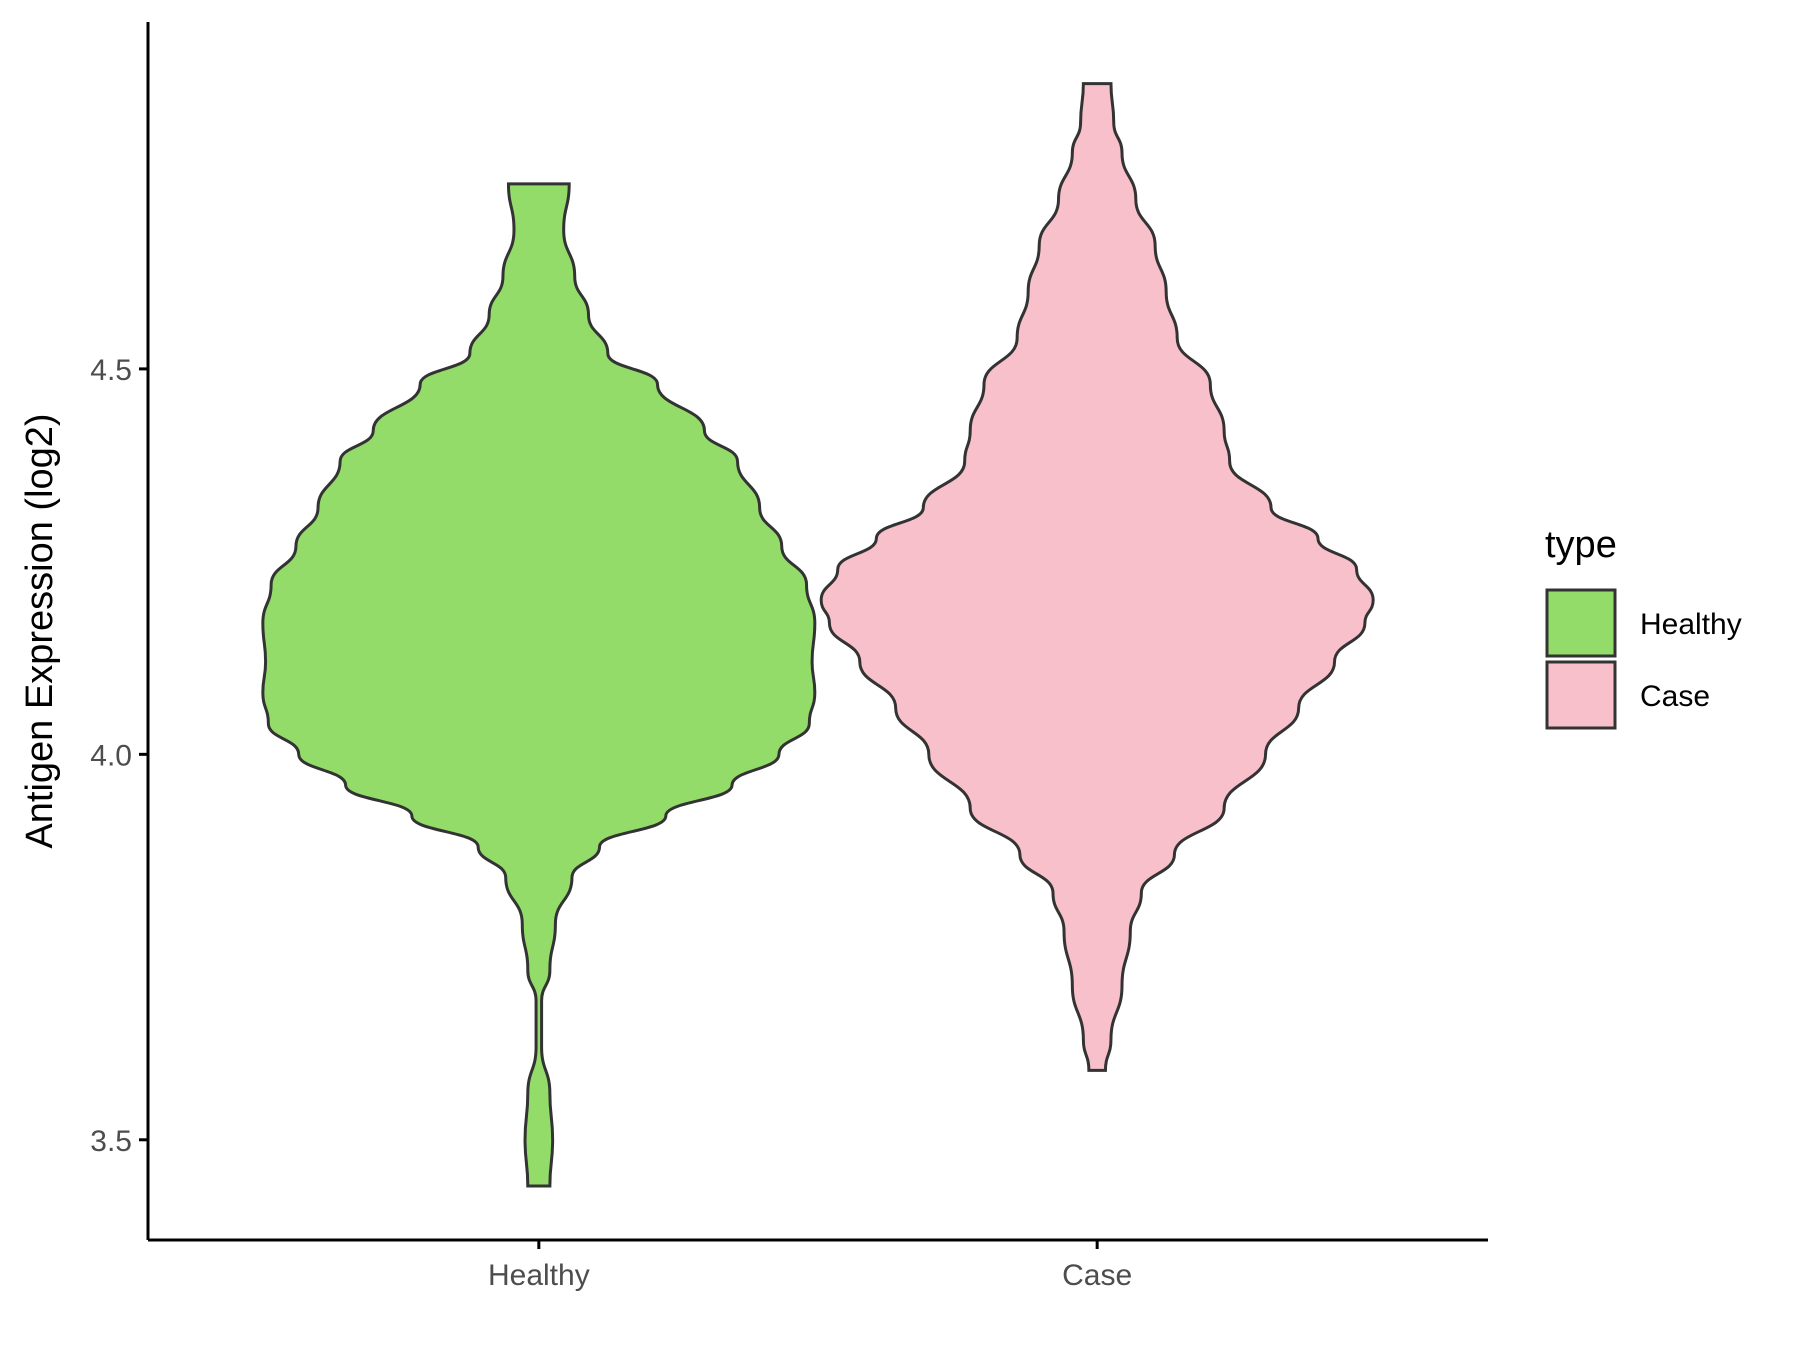  I want to click on x-tick-label: Case, so click(1097, 1275).